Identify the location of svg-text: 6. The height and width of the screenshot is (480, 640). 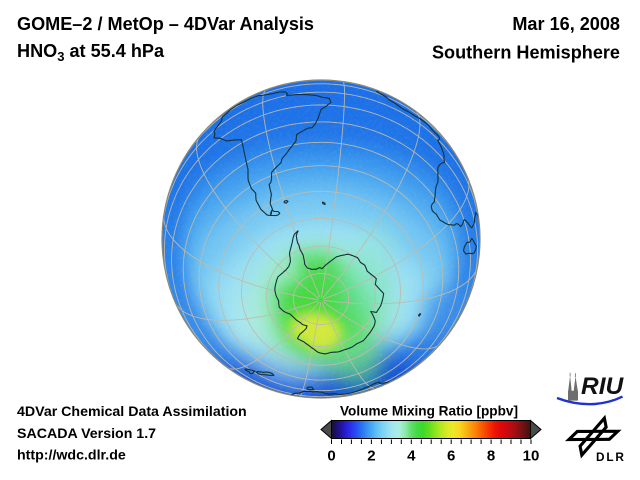
(451, 456).